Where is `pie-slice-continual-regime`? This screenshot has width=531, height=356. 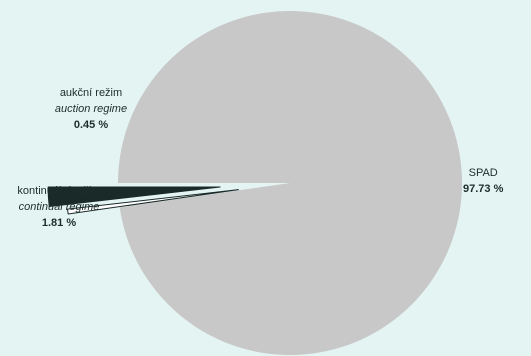 pie-slice-continual-regime is located at coordinates (134, 196).